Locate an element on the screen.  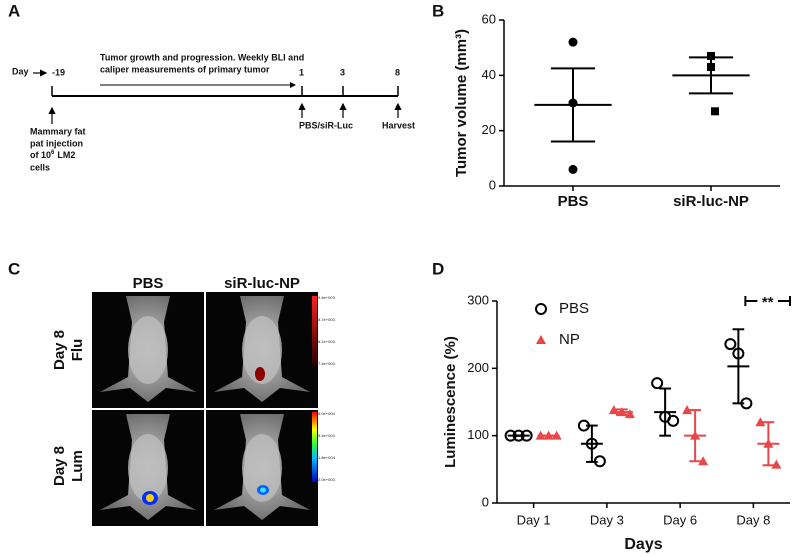
day: 8 is located at coordinates (397, 72).